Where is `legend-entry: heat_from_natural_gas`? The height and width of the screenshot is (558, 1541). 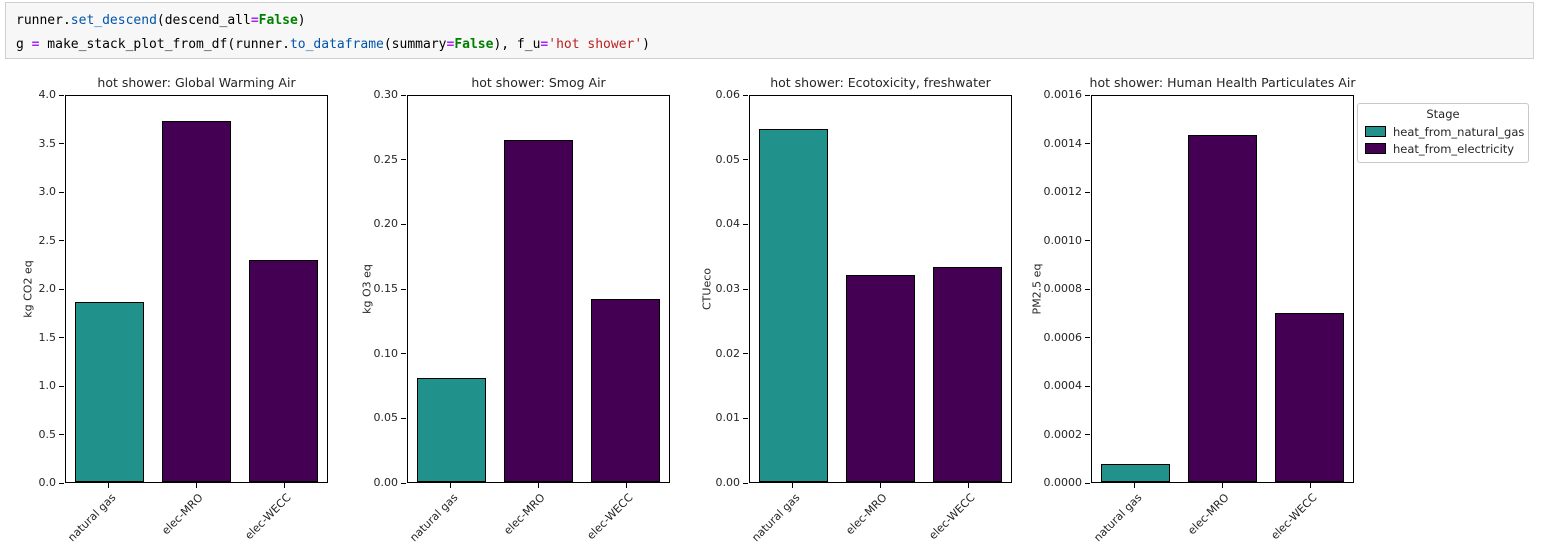 legend-entry: heat_from_natural_gas is located at coordinates (1444, 131).